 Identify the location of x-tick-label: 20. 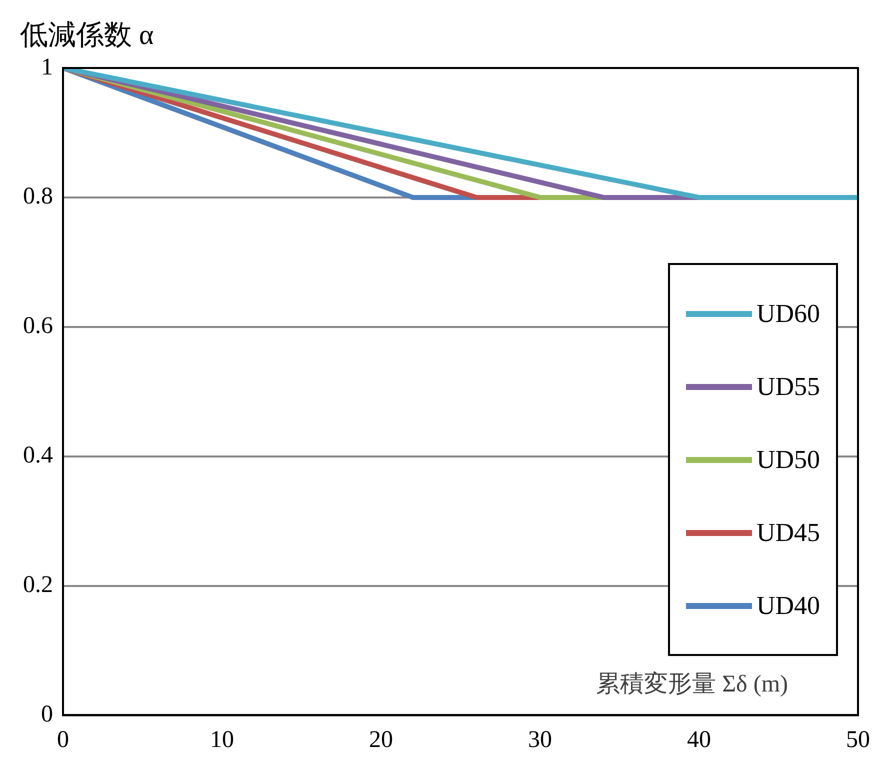
(381, 739).